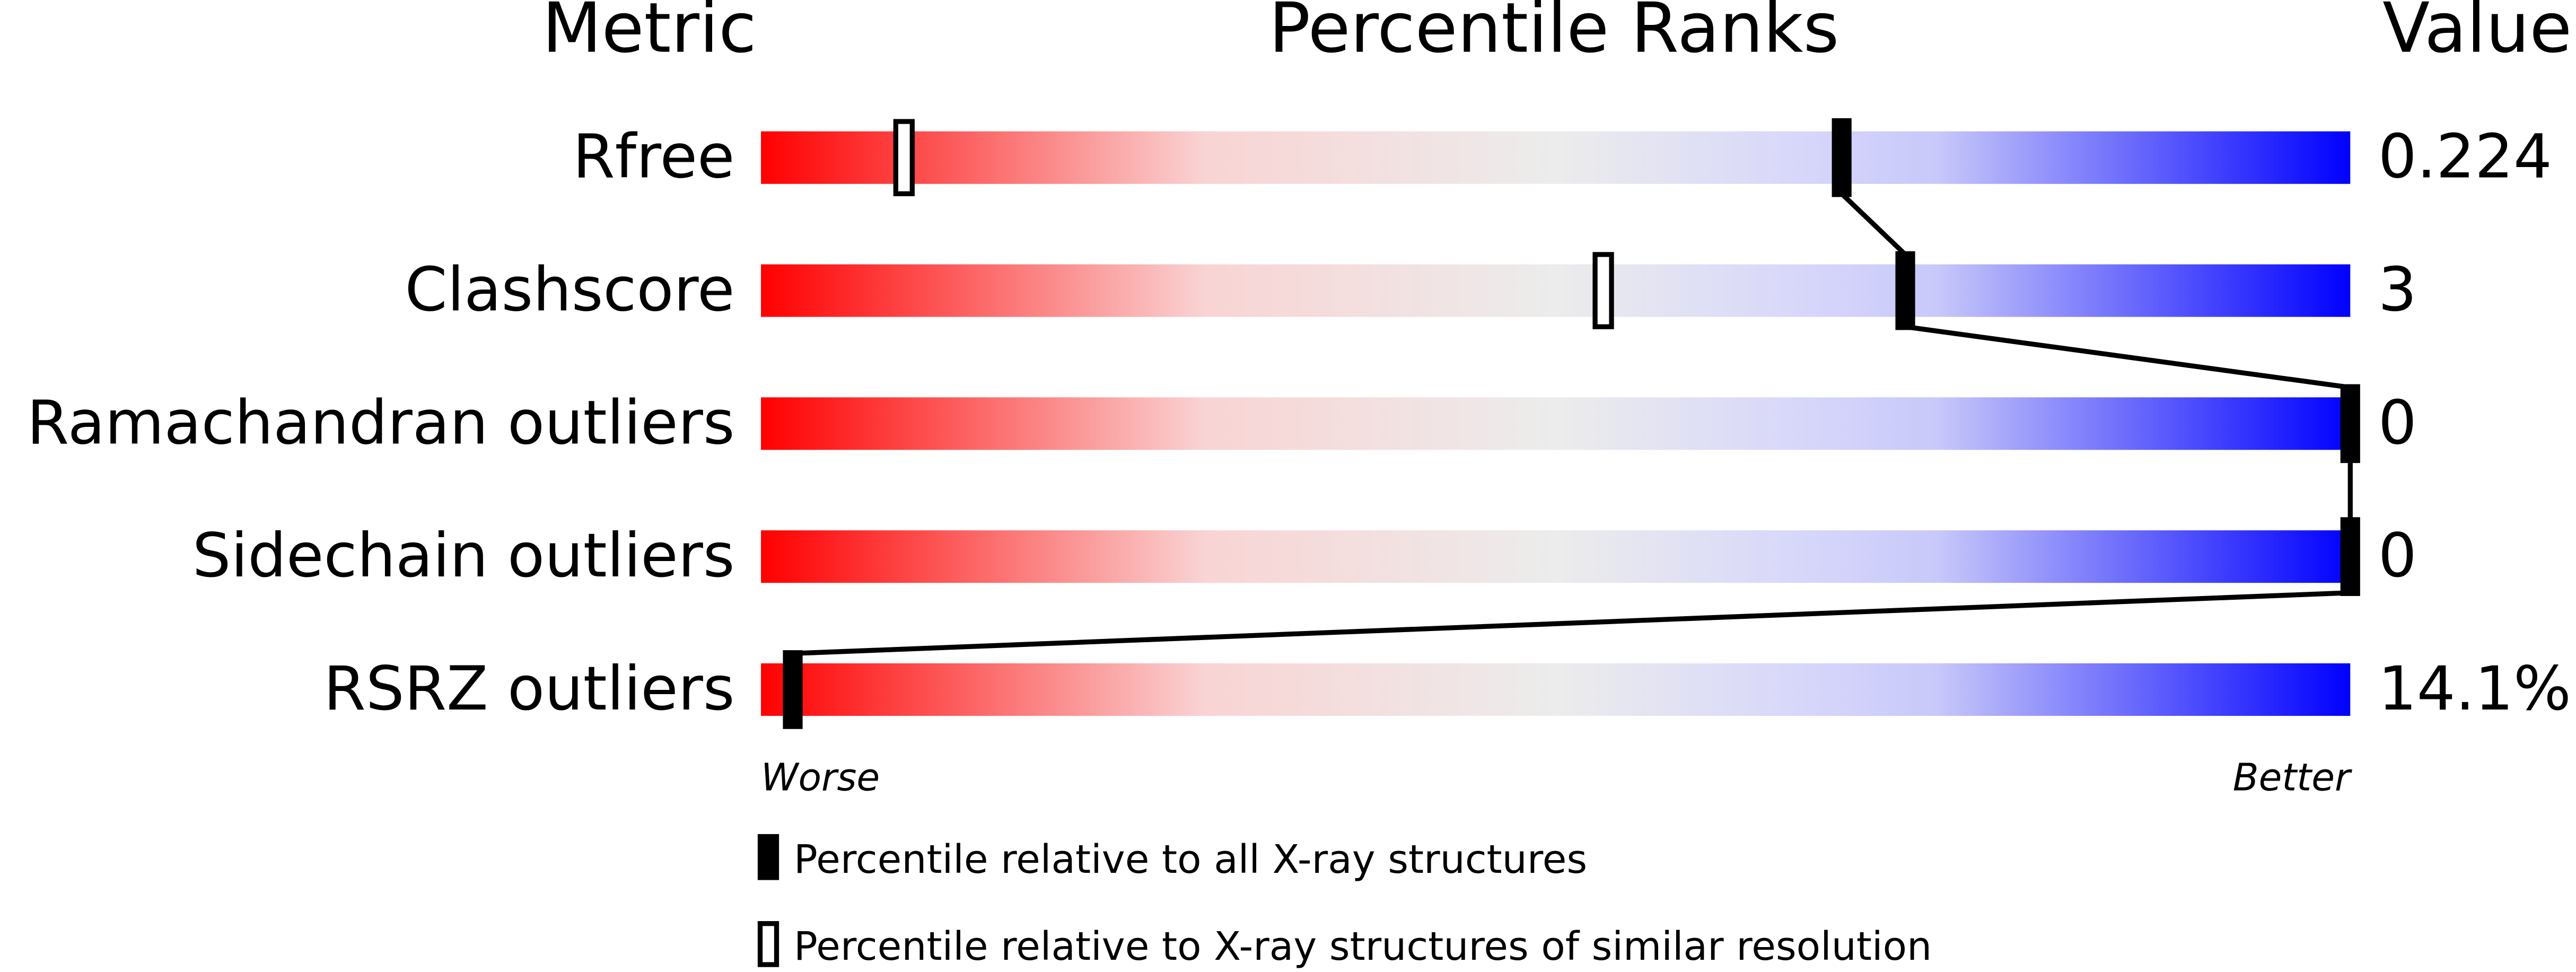 The height and width of the screenshot is (972, 2576). I want to click on low-label: Worse, so click(820, 777).